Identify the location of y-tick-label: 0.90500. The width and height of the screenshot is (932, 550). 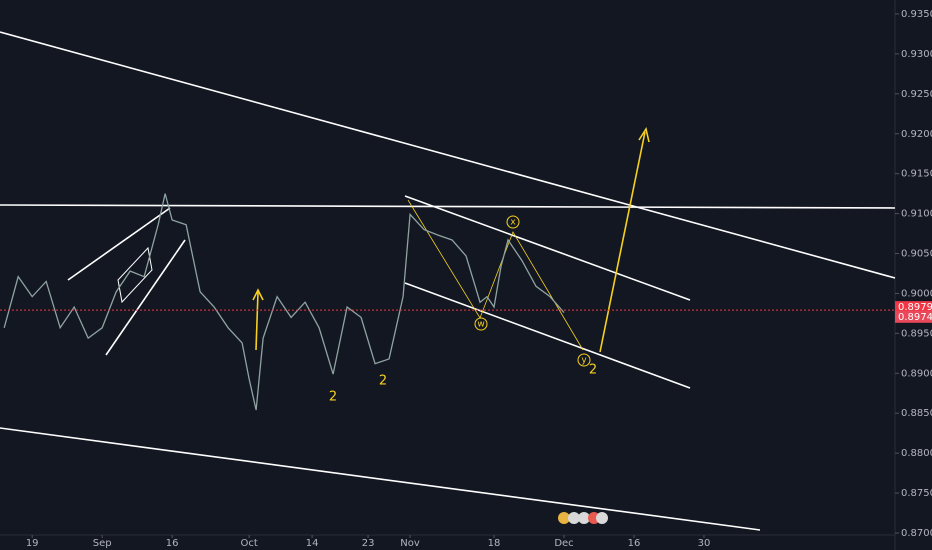
(916, 254).